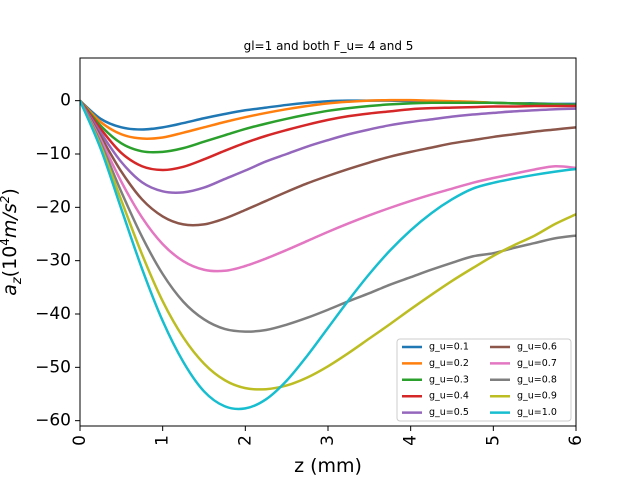 The image size is (640, 480). Describe the element at coordinates (6, 242) in the screenshot. I see `y-label-sup1: 4` at that location.